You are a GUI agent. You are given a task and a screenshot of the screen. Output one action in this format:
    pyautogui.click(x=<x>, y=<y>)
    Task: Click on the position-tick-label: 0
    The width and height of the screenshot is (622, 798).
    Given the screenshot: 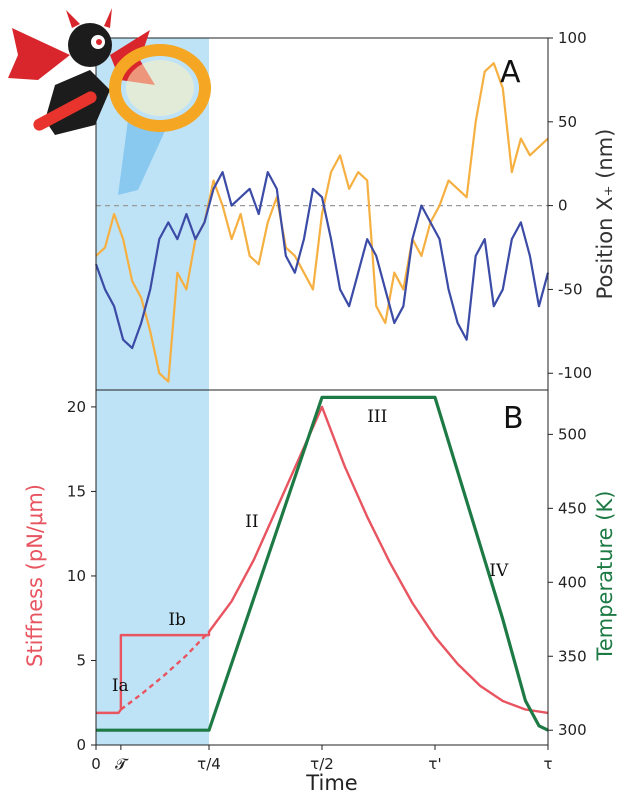 What is the action you would take?
    pyautogui.click(x=563, y=206)
    